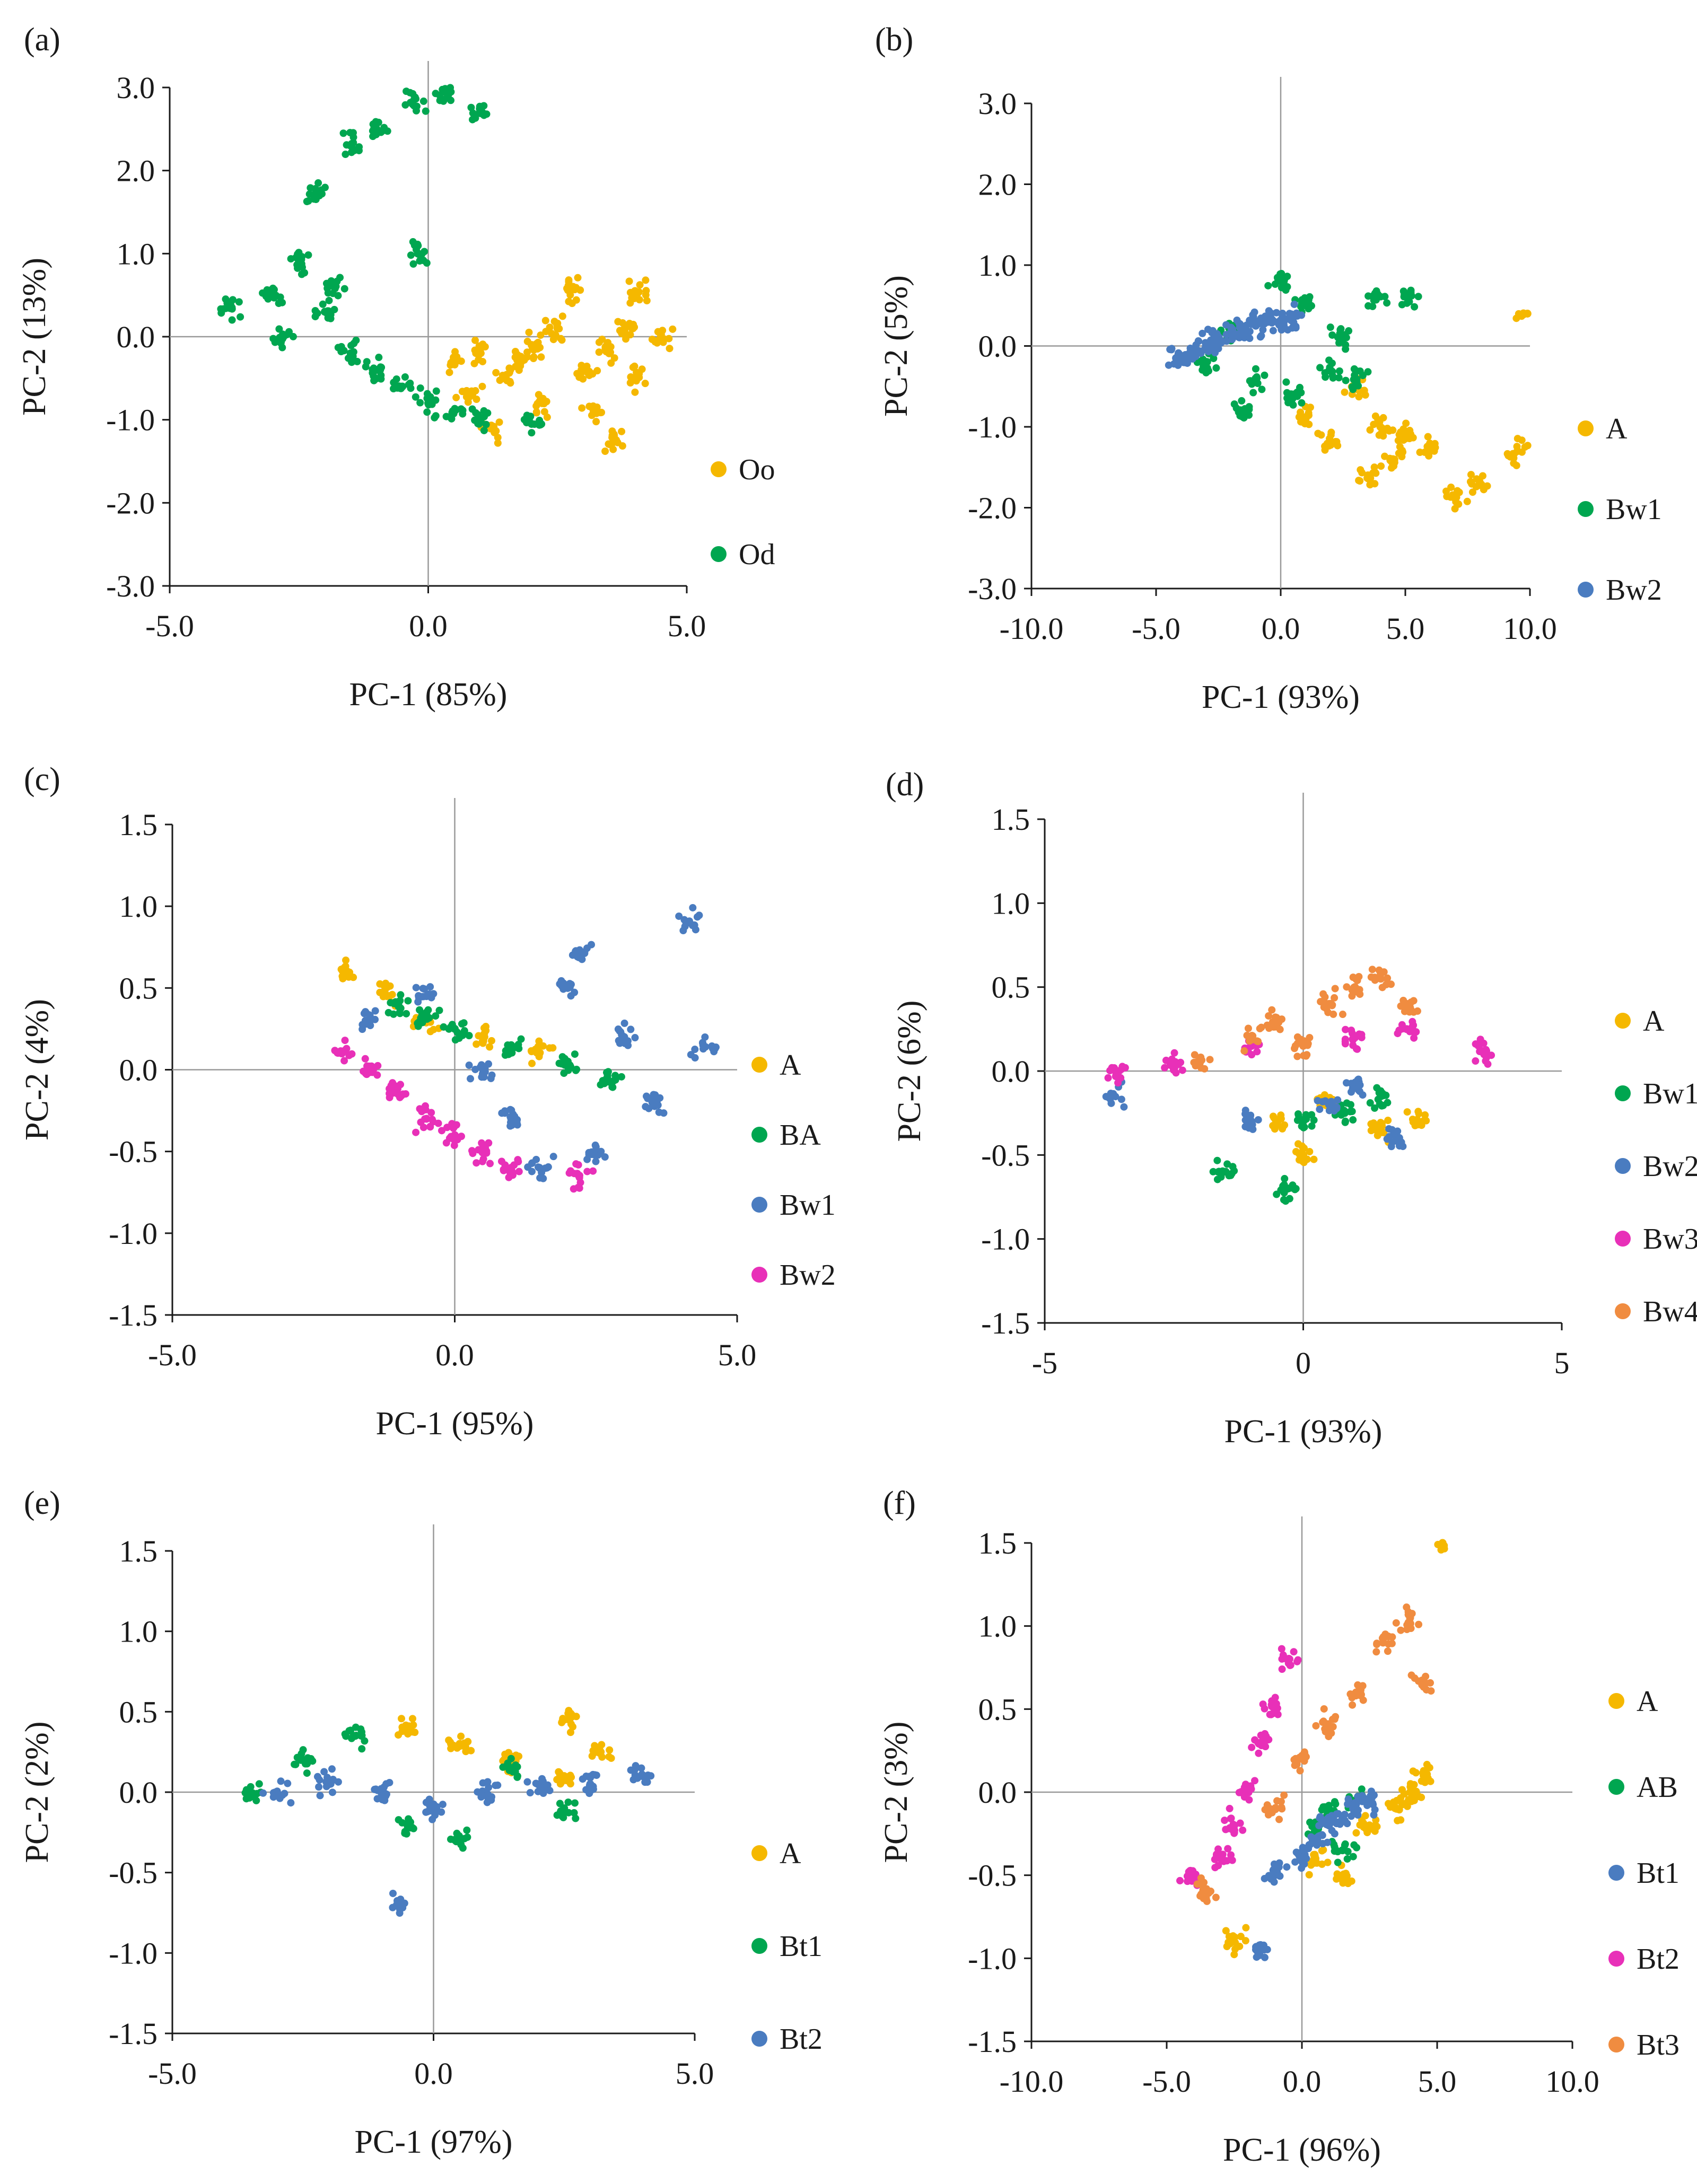  I want to click on series-Bt1, so click(410, 1787).